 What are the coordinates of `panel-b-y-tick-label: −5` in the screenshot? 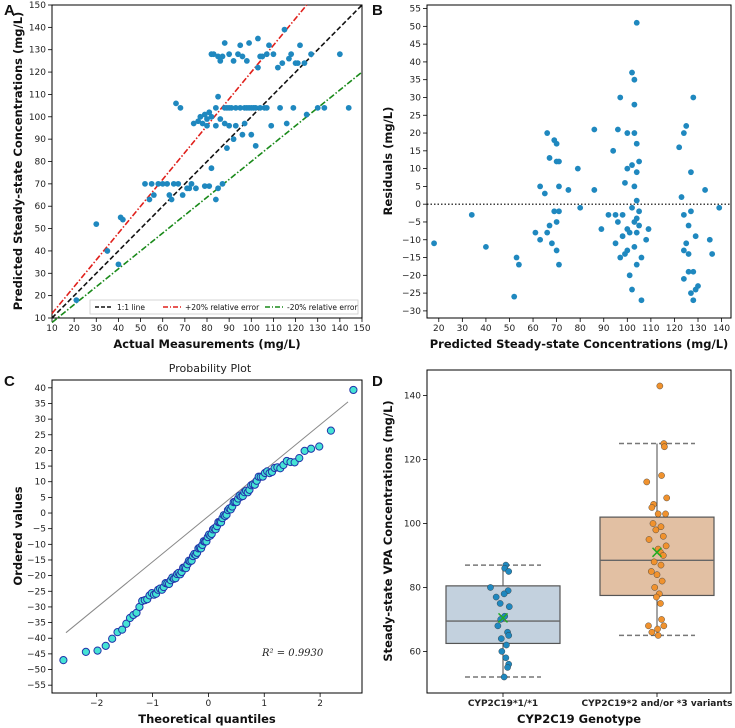 It's located at (414, 223).